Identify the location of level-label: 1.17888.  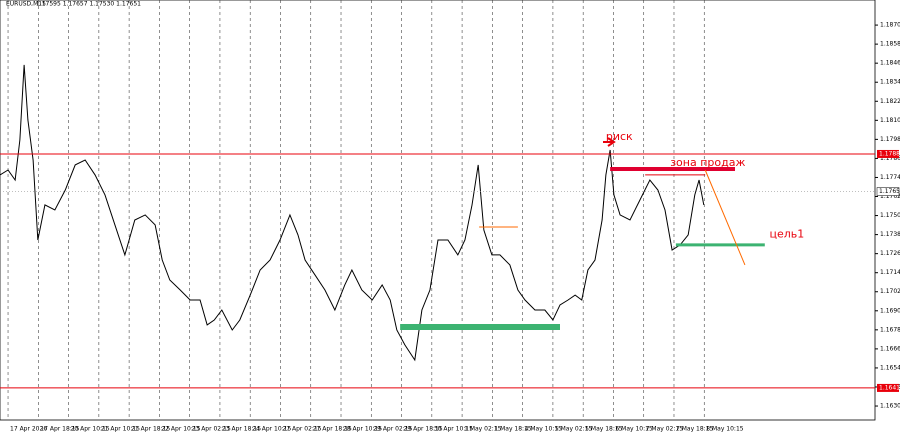
(889, 153).